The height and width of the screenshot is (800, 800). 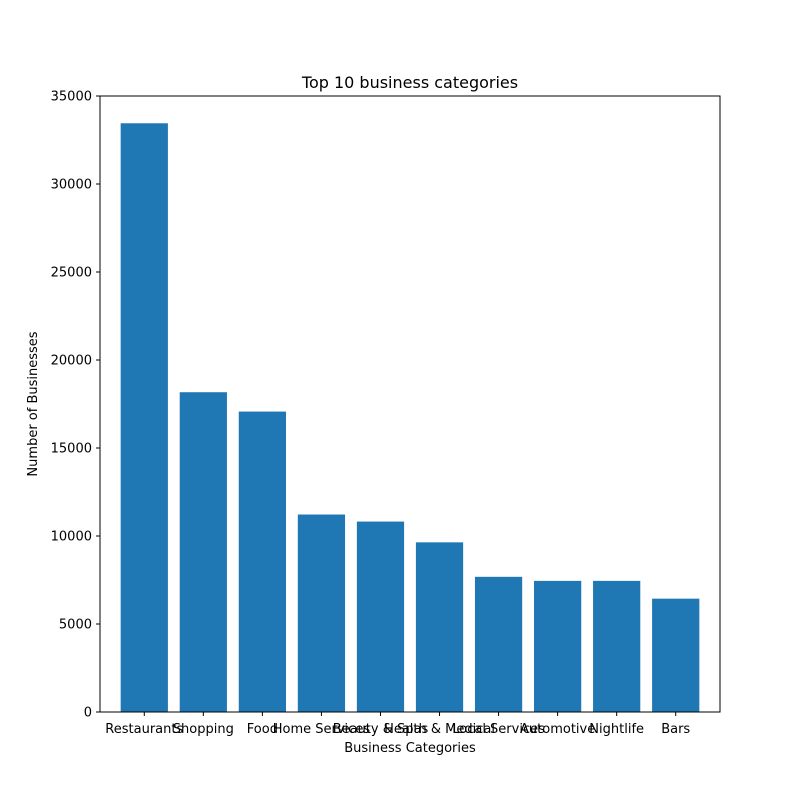 What do you see at coordinates (71, 361) in the screenshot?
I see `y-tick-label: 20000` at bounding box center [71, 361].